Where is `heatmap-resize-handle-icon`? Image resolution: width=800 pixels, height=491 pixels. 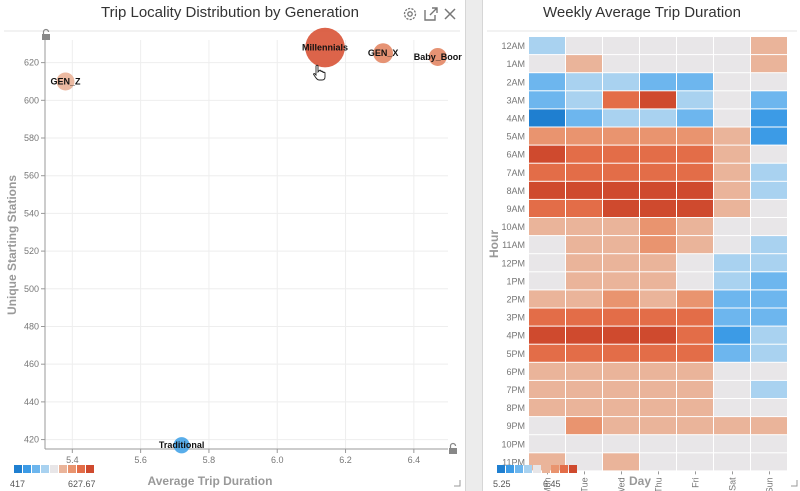 heatmap-resize-handle-icon is located at coordinates (794, 483).